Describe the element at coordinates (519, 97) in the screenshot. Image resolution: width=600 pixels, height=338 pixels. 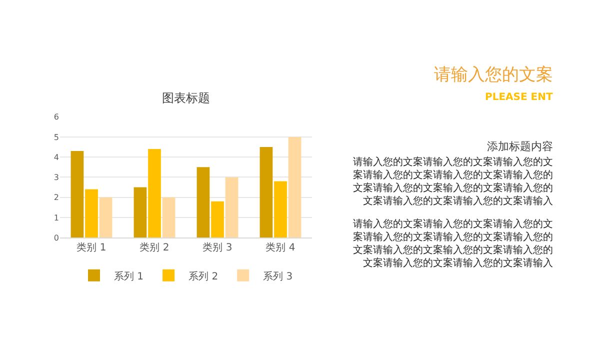
I see `text: PLEASE ENT` at that location.